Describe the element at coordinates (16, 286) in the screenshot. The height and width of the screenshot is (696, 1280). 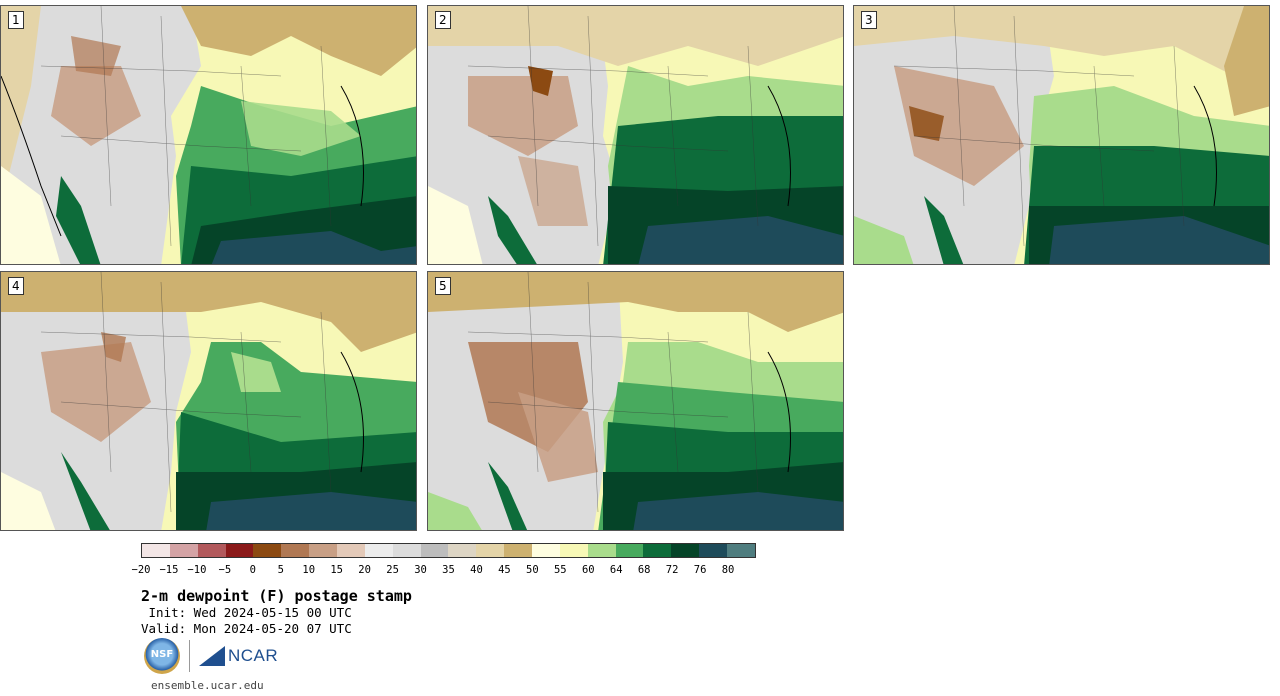
I see `member-label: 4` at that location.